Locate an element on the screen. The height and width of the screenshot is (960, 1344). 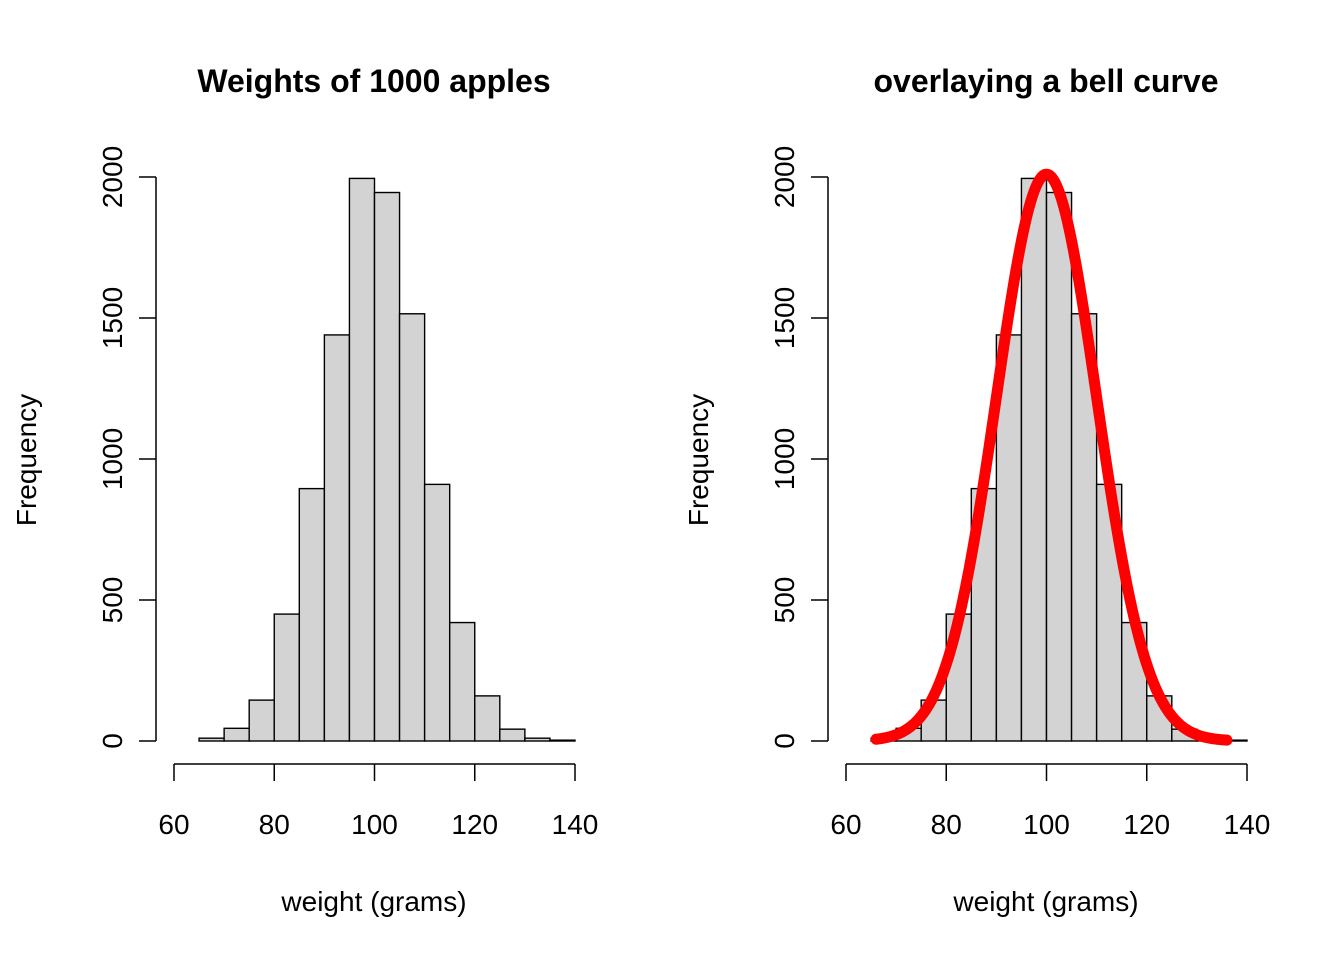
chart-title-right: overlaying a bell curve is located at coordinates (1045, 81).